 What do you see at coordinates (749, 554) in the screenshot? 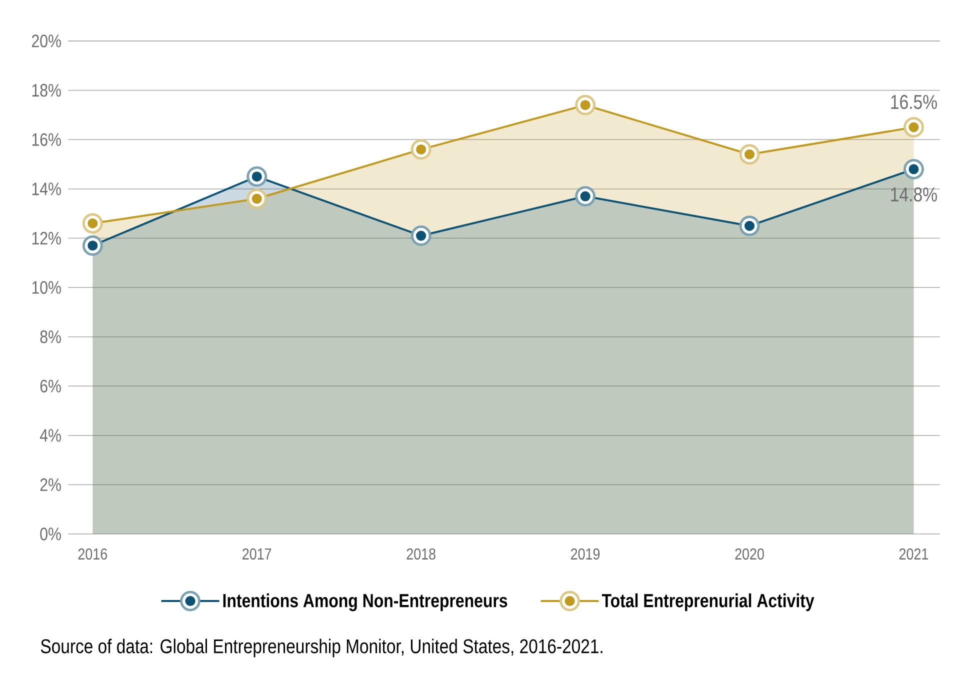
I see `x-tick-label: 2020` at bounding box center [749, 554].